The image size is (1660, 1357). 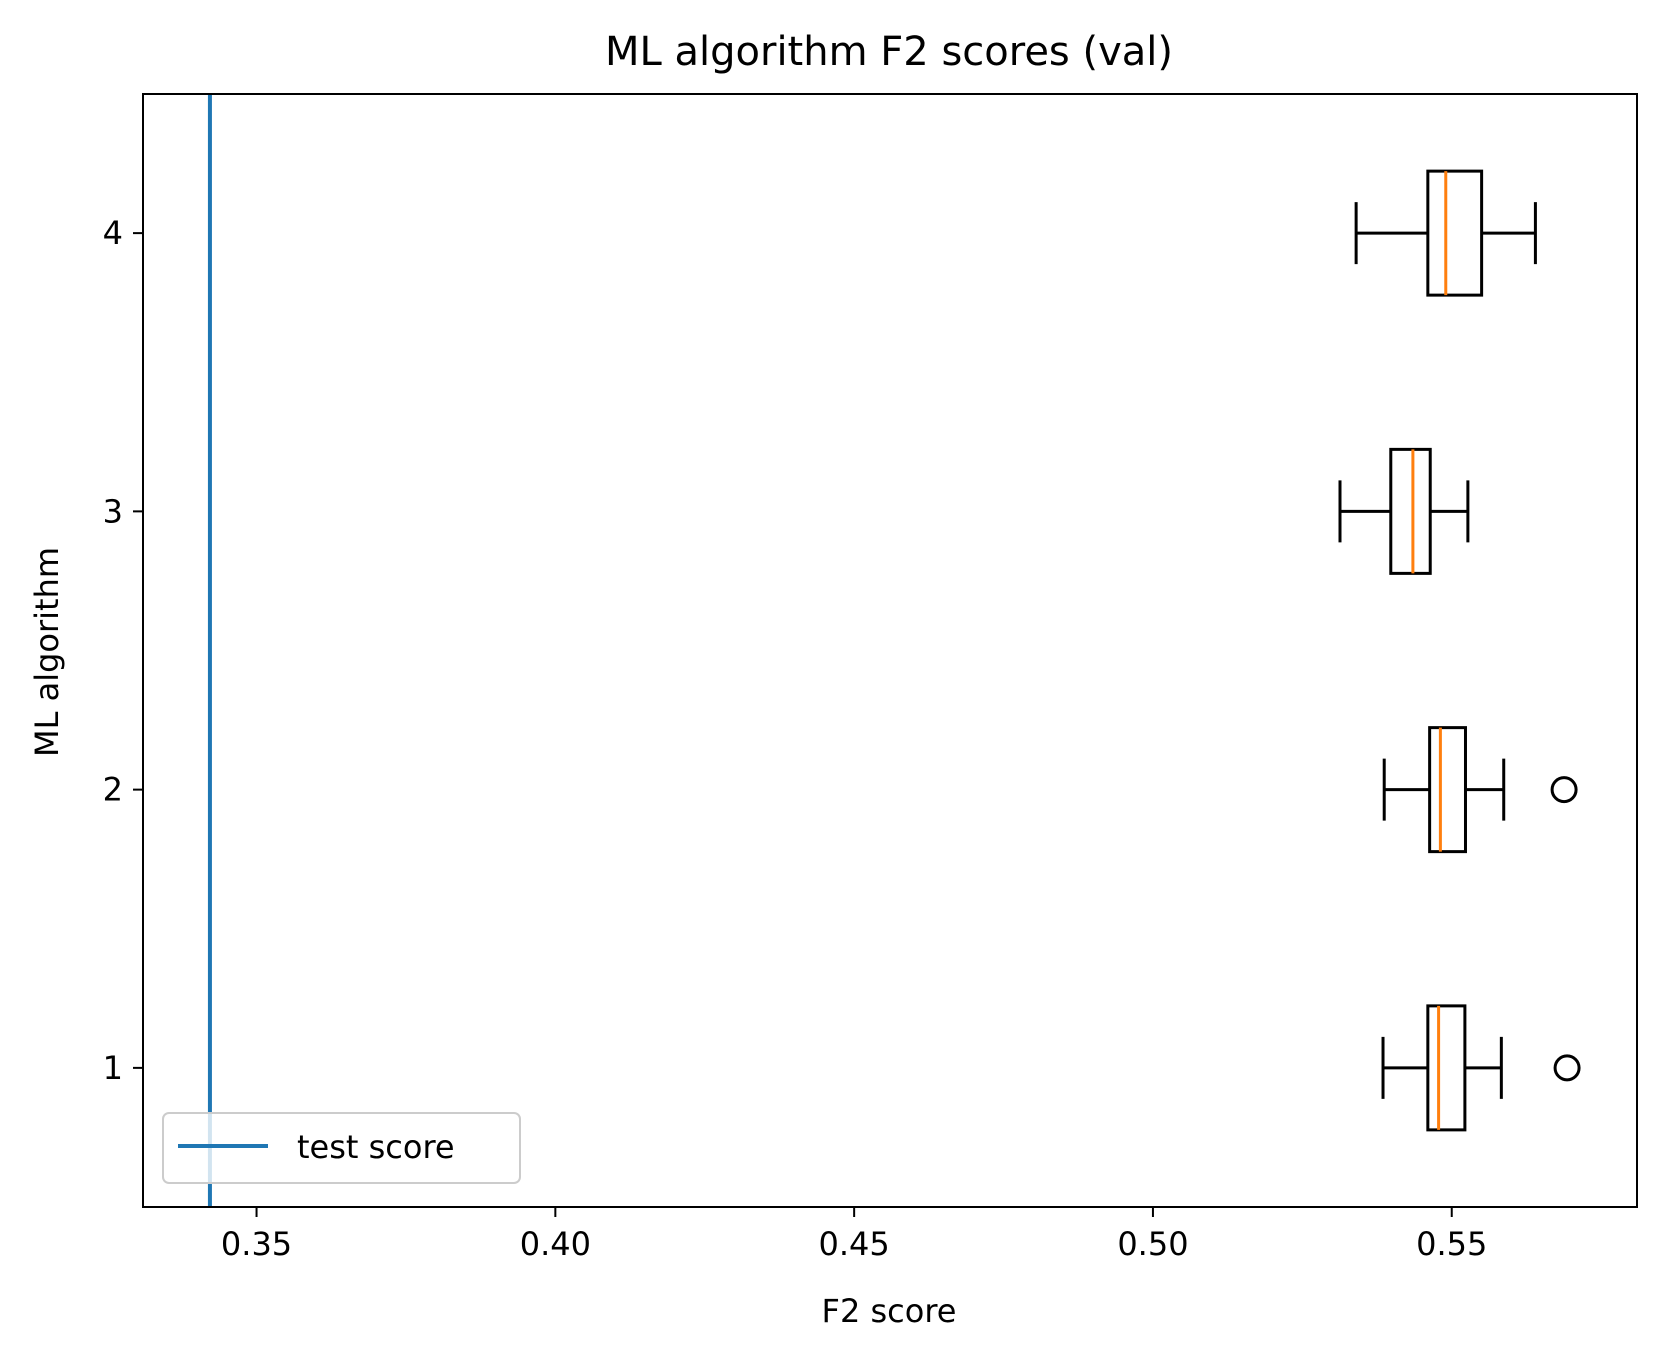 I want to click on y-tick-label: 1, so click(x=113, y=1068).